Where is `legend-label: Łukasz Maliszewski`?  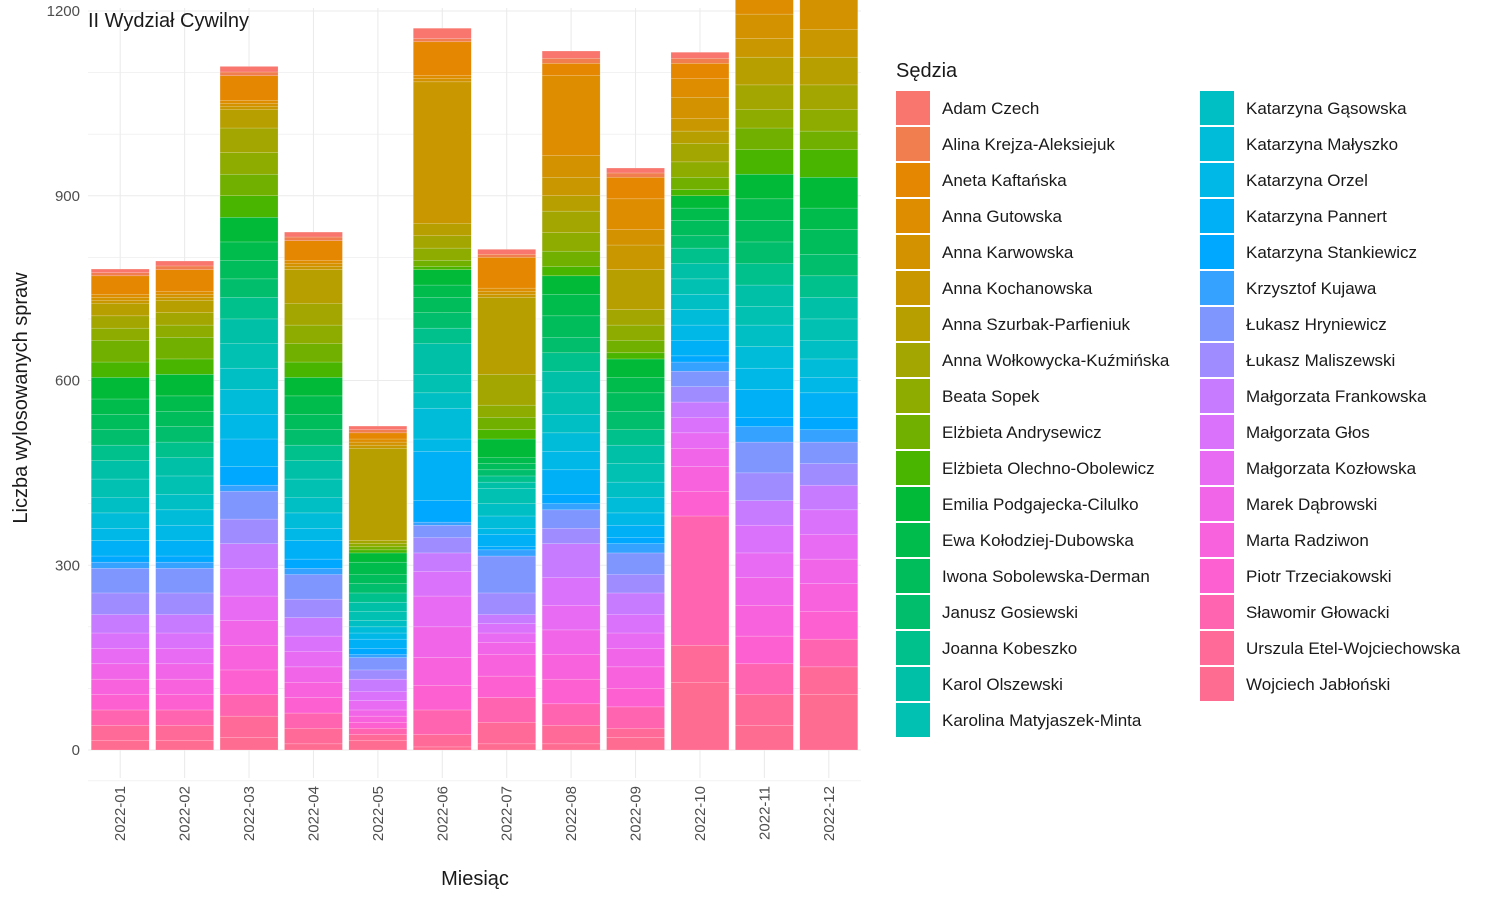
legend-label: Łukasz Maliszewski is located at coordinates (1320, 360).